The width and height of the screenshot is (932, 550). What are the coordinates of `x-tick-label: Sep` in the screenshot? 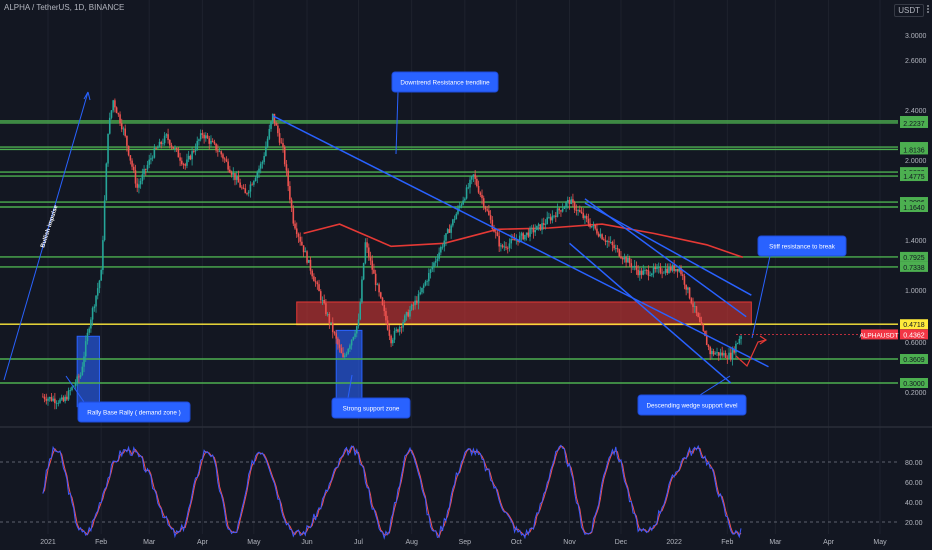 It's located at (465, 542).